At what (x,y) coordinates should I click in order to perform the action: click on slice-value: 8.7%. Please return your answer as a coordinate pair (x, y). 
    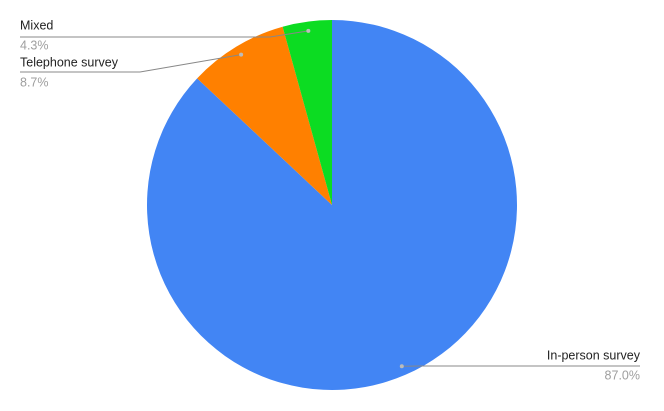
    Looking at the image, I should click on (34, 82).